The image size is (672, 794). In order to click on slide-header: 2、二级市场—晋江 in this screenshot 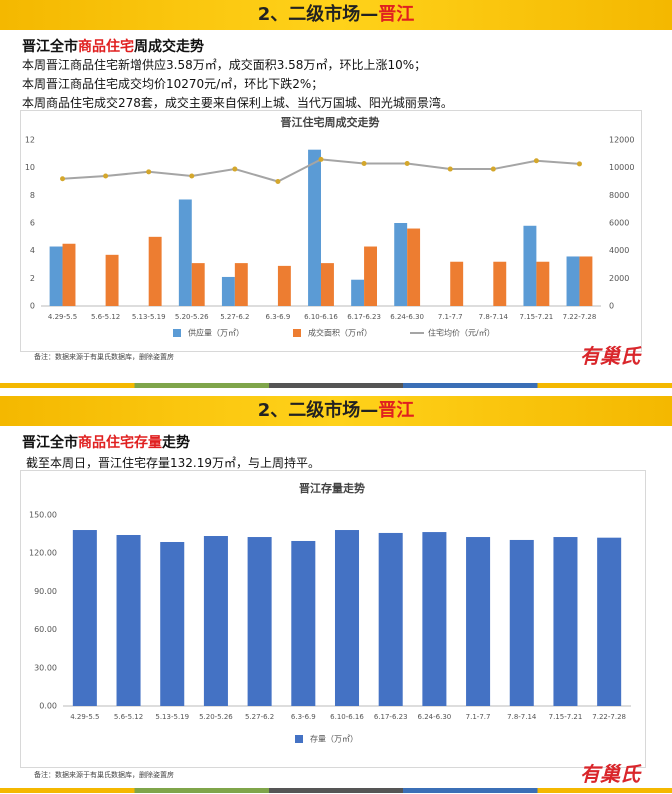, I will do `click(336, 411)`.